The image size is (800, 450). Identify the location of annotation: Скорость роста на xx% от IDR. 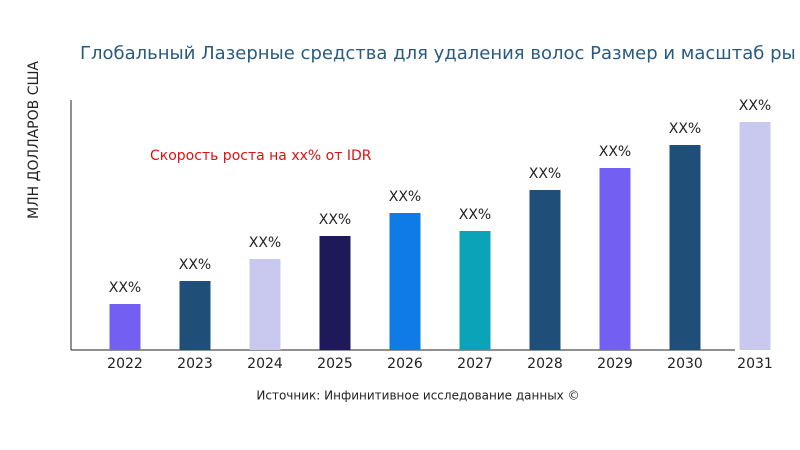
(261, 156).